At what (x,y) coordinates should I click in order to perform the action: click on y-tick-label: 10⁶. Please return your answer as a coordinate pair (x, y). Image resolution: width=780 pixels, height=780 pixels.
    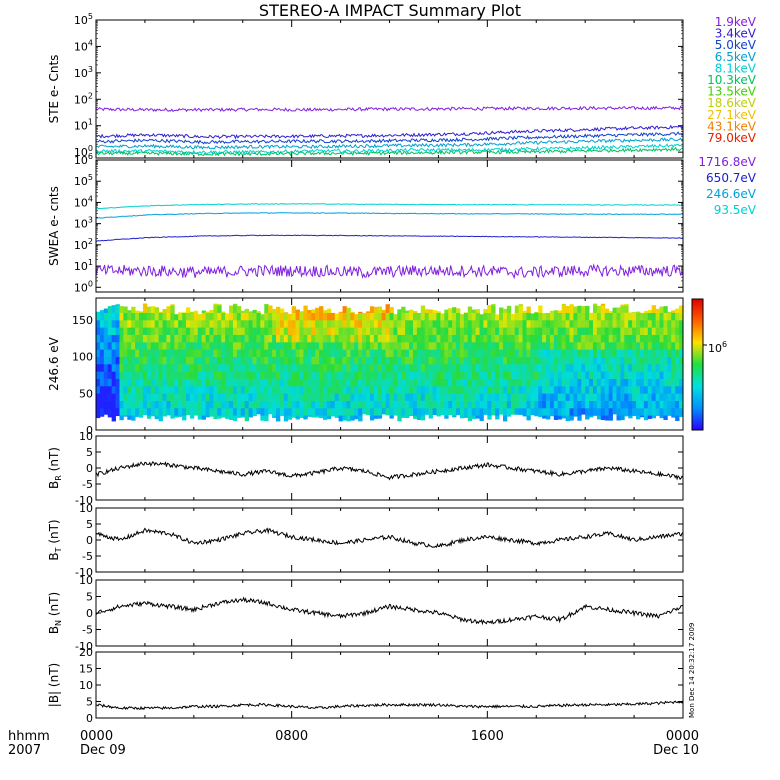
    Looking at the image, I should click on (83, 159).